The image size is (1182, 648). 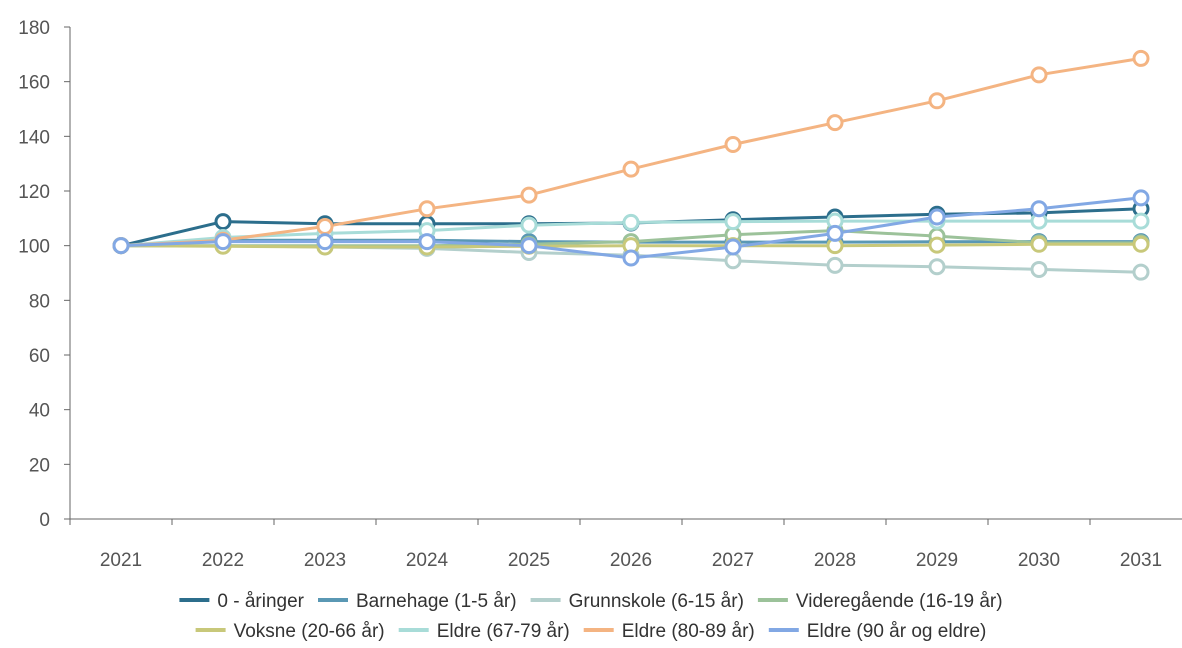 I want to click on legend-item: 0 - åringer, so click(x=242, y=601).